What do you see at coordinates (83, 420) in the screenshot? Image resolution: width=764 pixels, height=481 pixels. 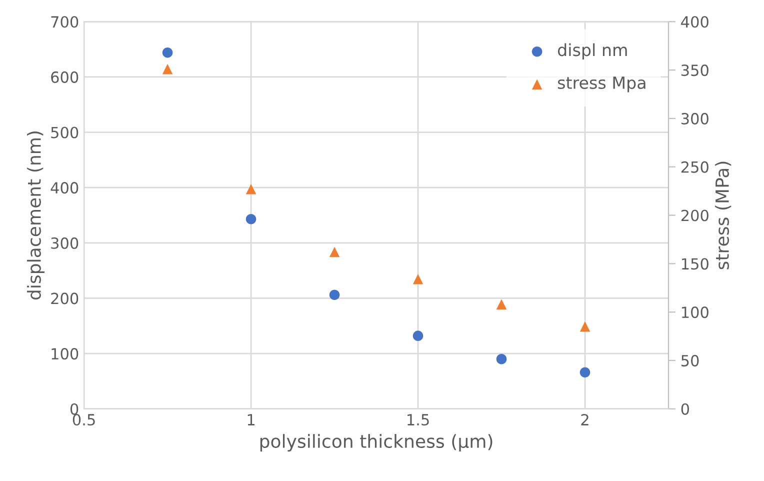 I see `x-tick-label: 0.5` at bounding box center [83, 420].